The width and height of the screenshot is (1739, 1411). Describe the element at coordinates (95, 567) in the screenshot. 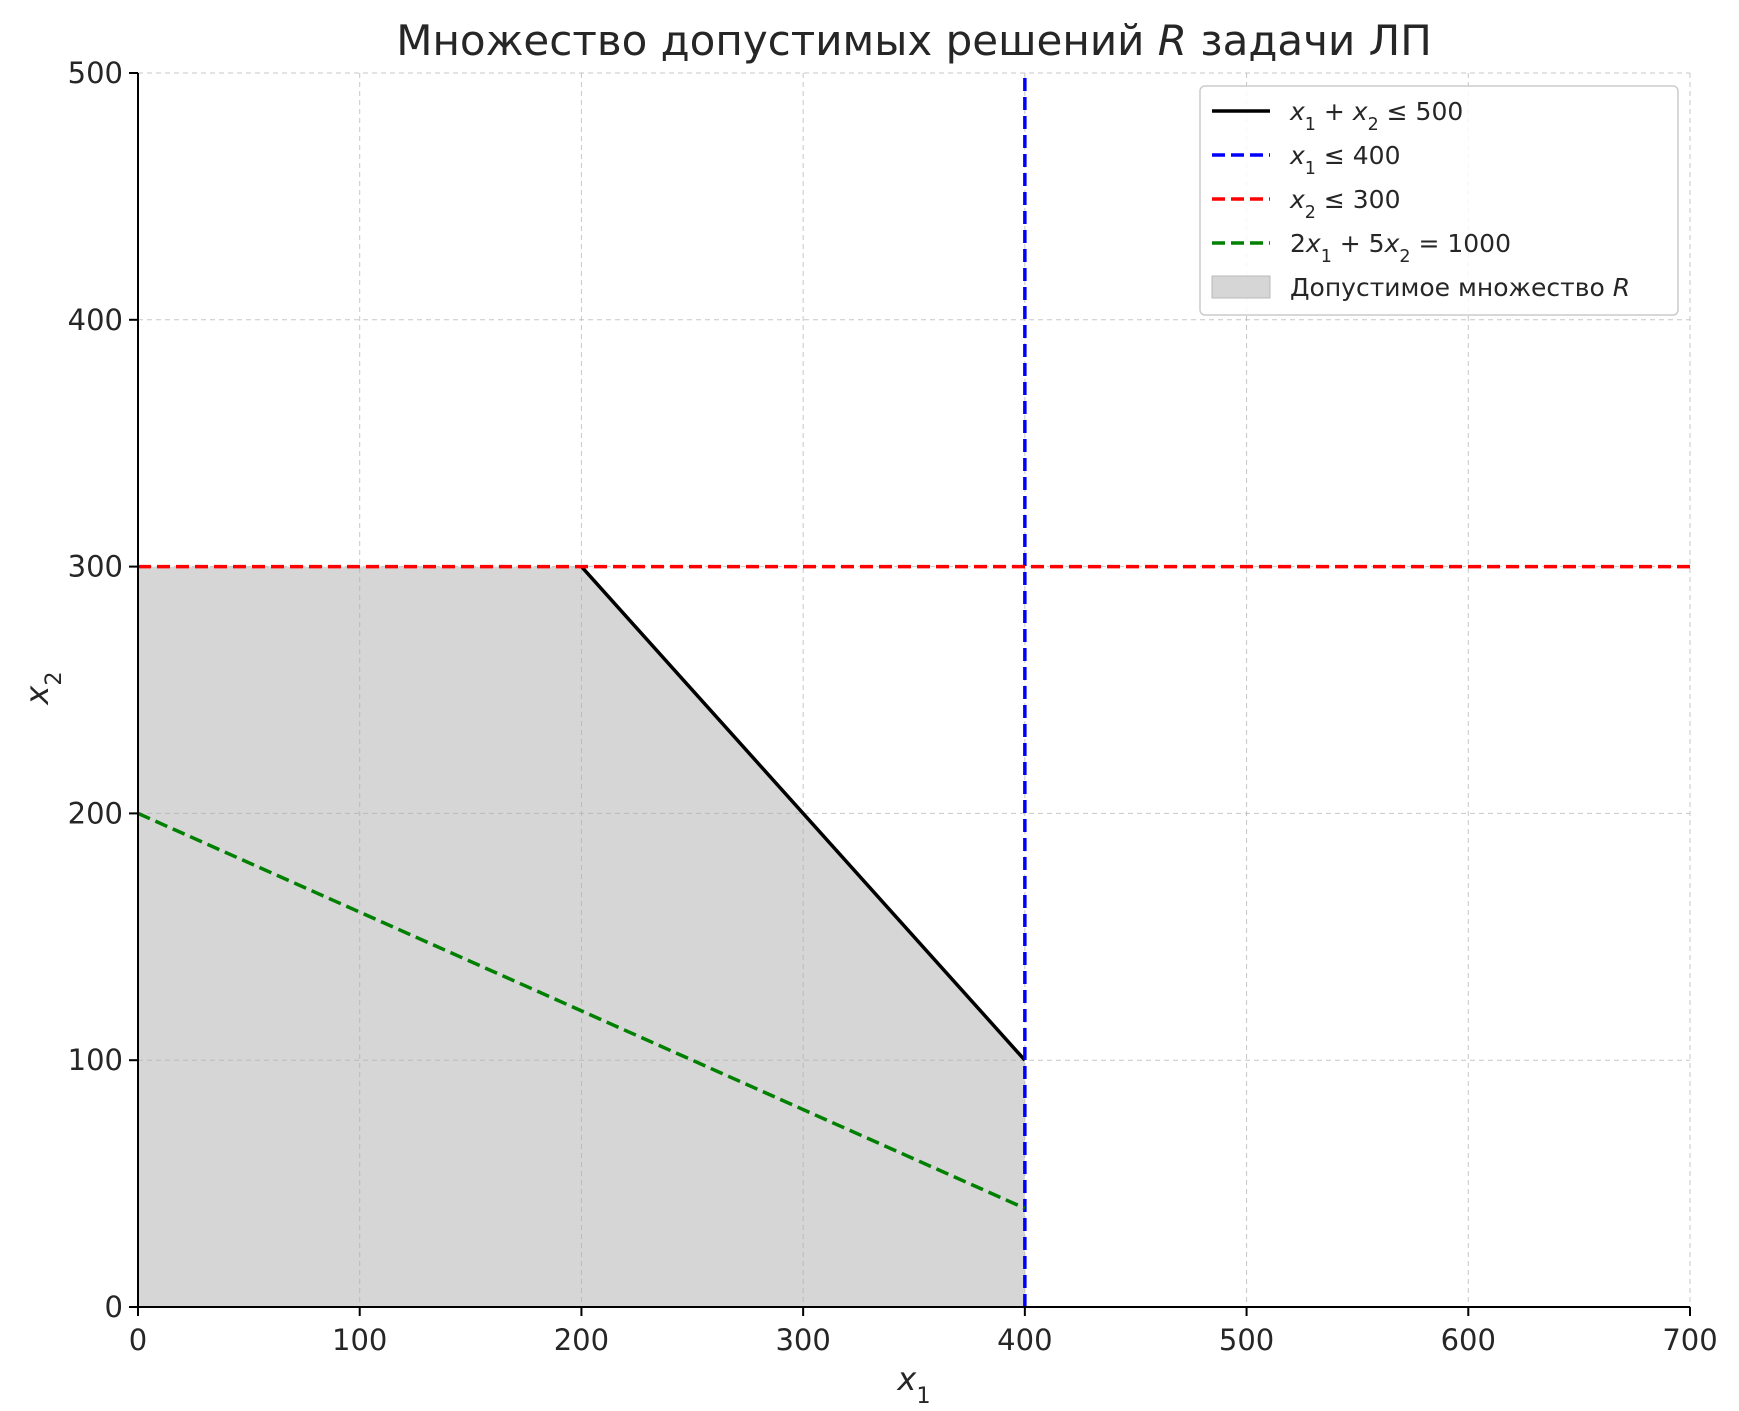

I see `y-tick-label: 300` at that location.